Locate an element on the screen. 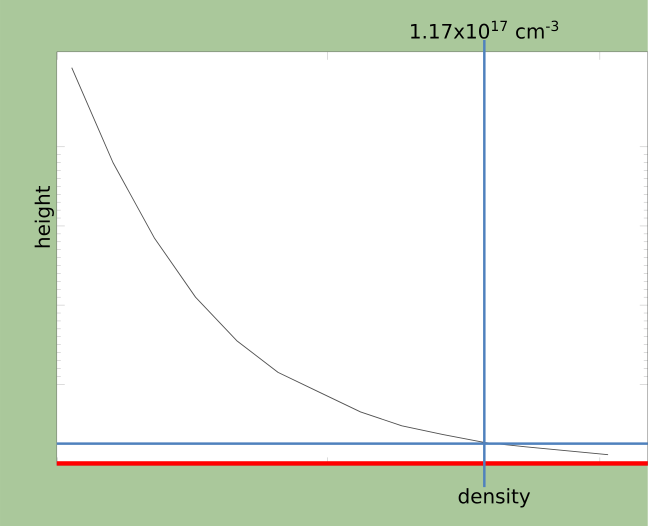 The width and height of the screenshot is (650, 526). x-axis-title: density is located at coordinates (494, 498).